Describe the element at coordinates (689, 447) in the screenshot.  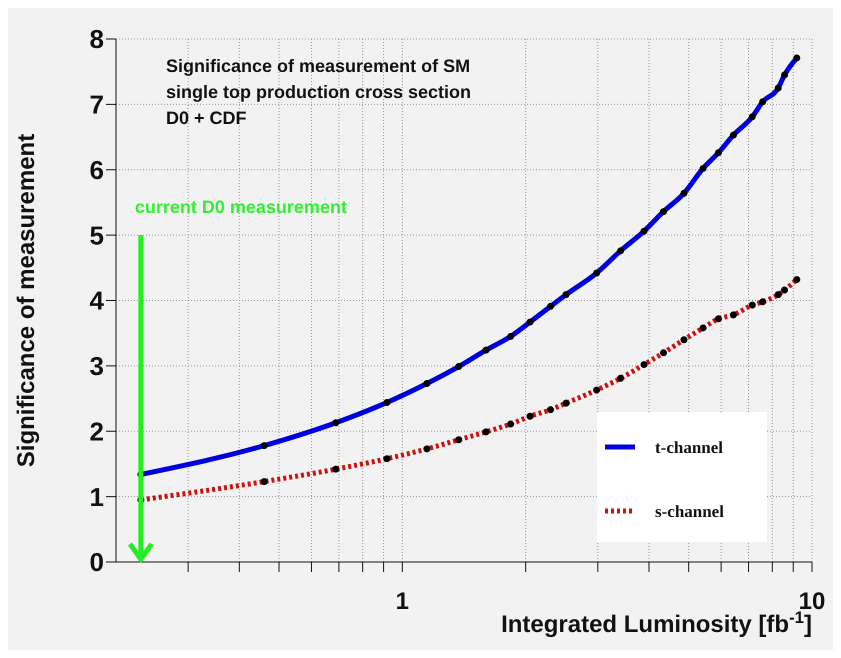
I see `legend-label: t-channel` at that location.